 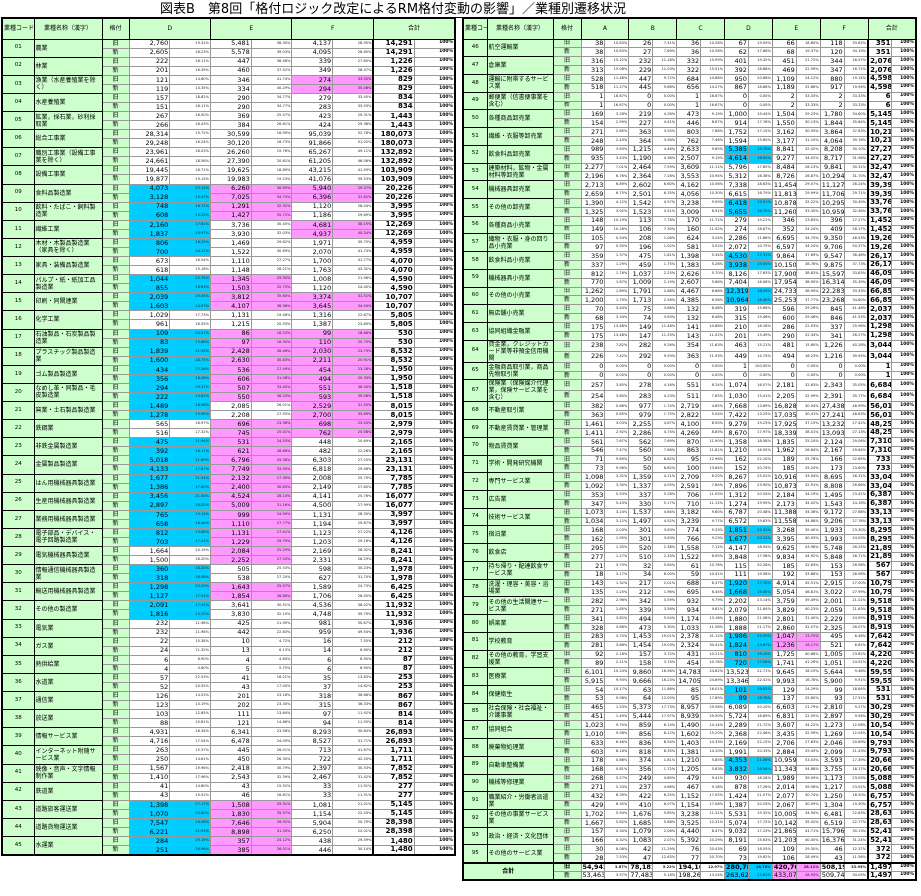 I want to click on industry-name: 化学工業, so click(x=68, y=320).